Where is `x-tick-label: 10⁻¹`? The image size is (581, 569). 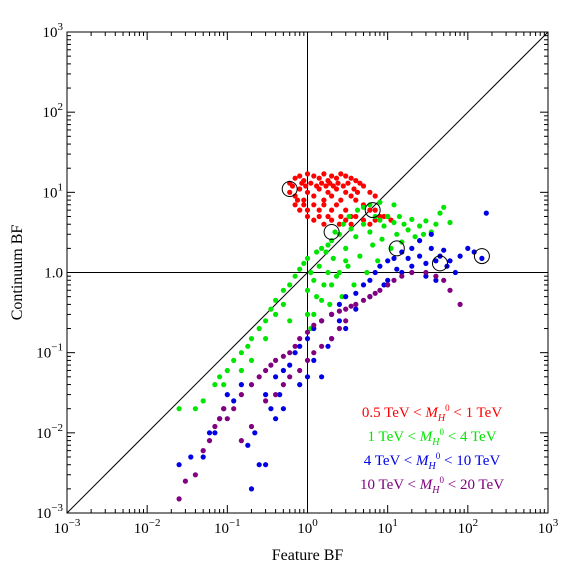 x-tick-label: 10⁻¹ is located at coordinates (227, 527).